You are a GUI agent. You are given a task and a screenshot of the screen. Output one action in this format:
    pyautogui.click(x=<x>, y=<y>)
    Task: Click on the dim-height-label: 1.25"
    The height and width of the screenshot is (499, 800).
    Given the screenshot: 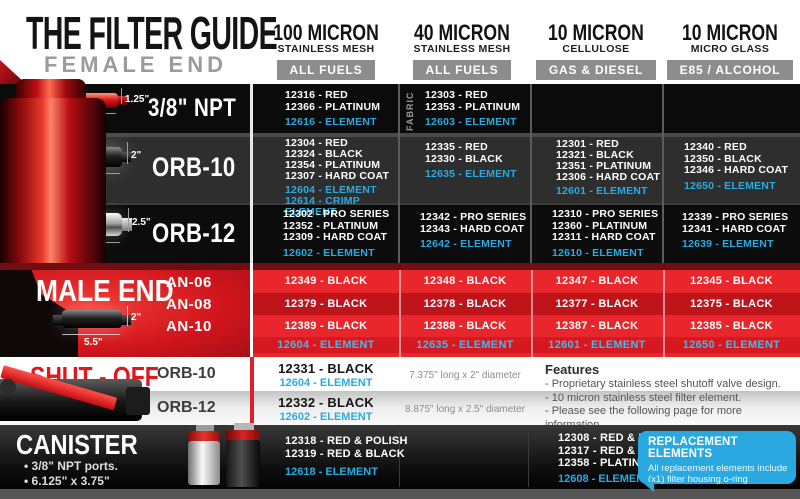 What is the action you would take?
    pyautogui.click(x=137, y=99)
    